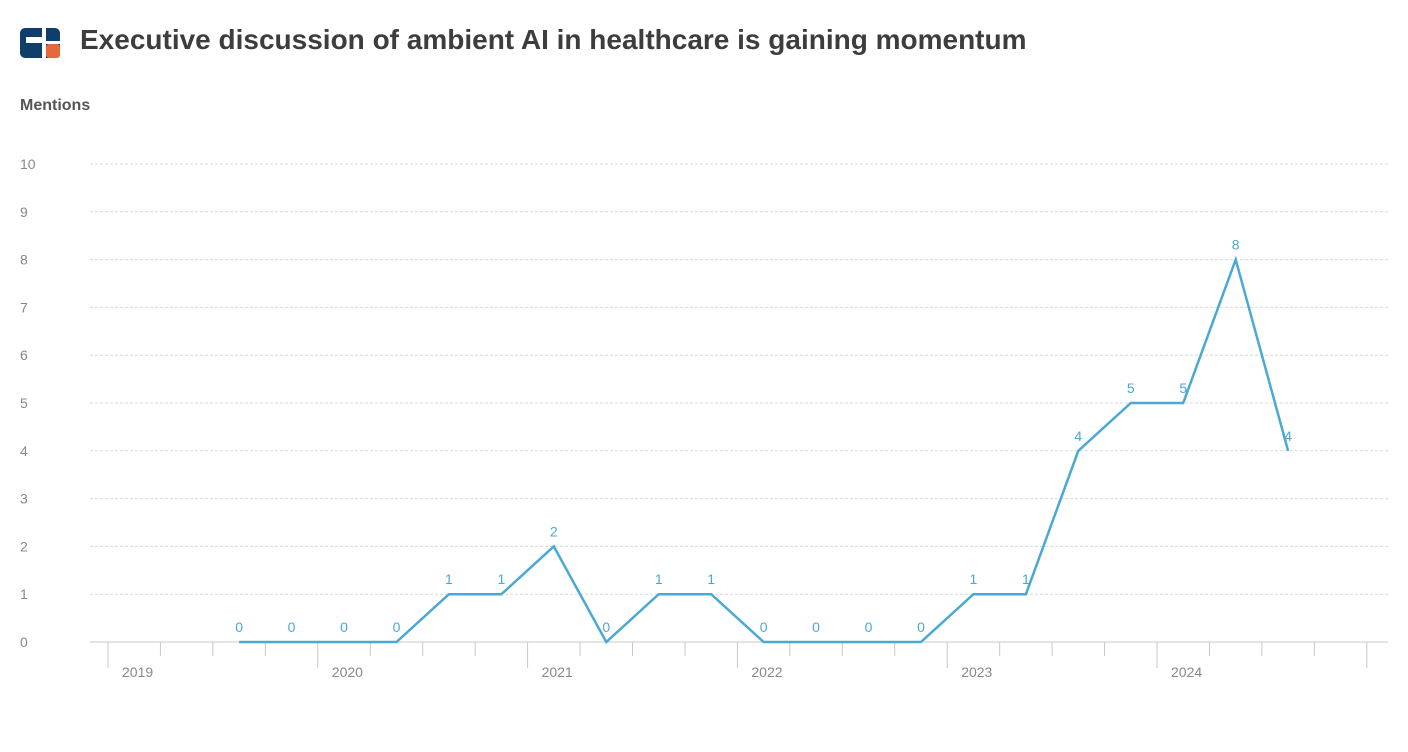 This screenshot has width=1408, height=752. I want to click on y-tick-label: 9, so click(24, 212).